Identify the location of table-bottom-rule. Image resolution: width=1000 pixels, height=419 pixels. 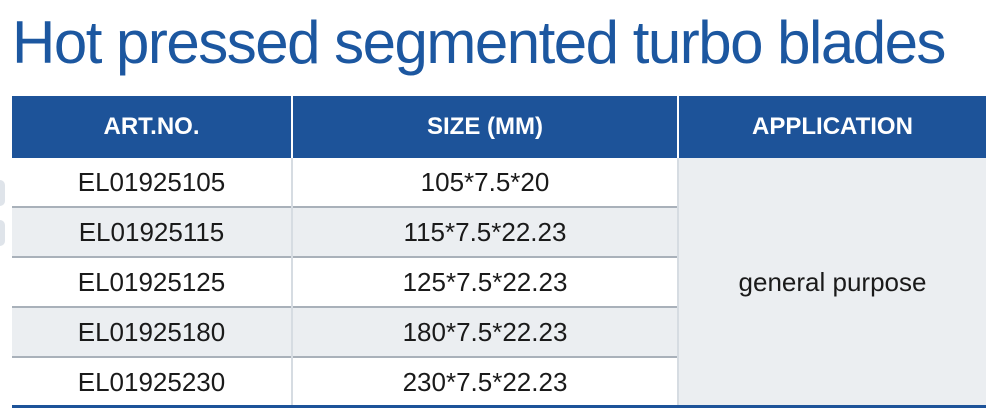
(499, 406).